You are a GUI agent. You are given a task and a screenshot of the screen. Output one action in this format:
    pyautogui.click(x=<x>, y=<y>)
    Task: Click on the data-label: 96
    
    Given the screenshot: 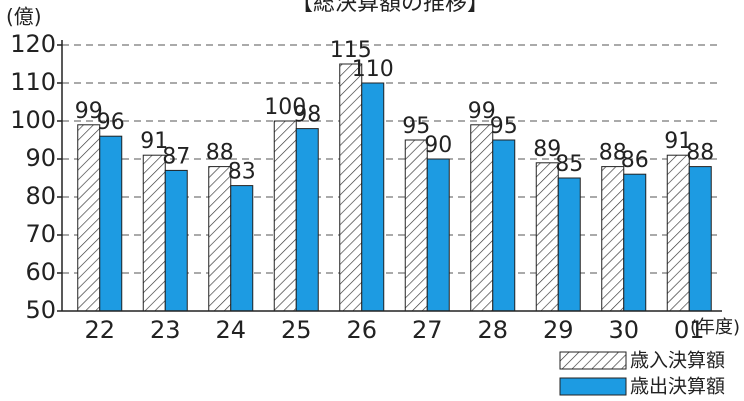 What is the action you would take?
    pyautogui.click(x=111, y=122)
    